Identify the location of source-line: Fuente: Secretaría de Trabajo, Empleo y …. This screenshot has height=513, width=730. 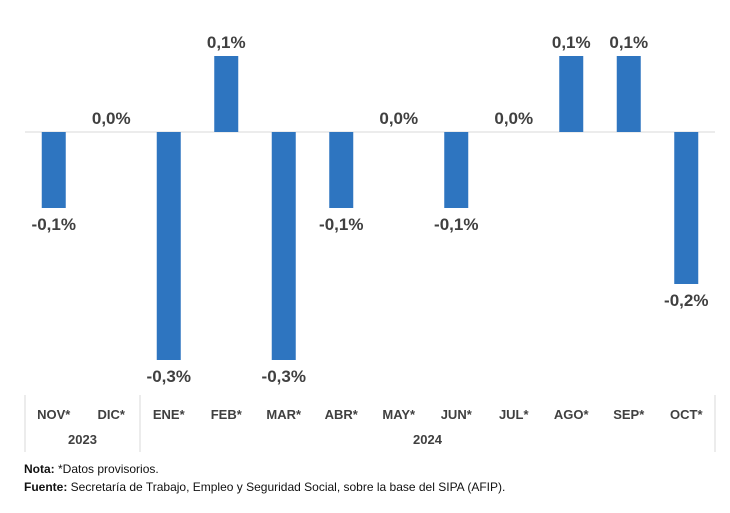
(264, 487).